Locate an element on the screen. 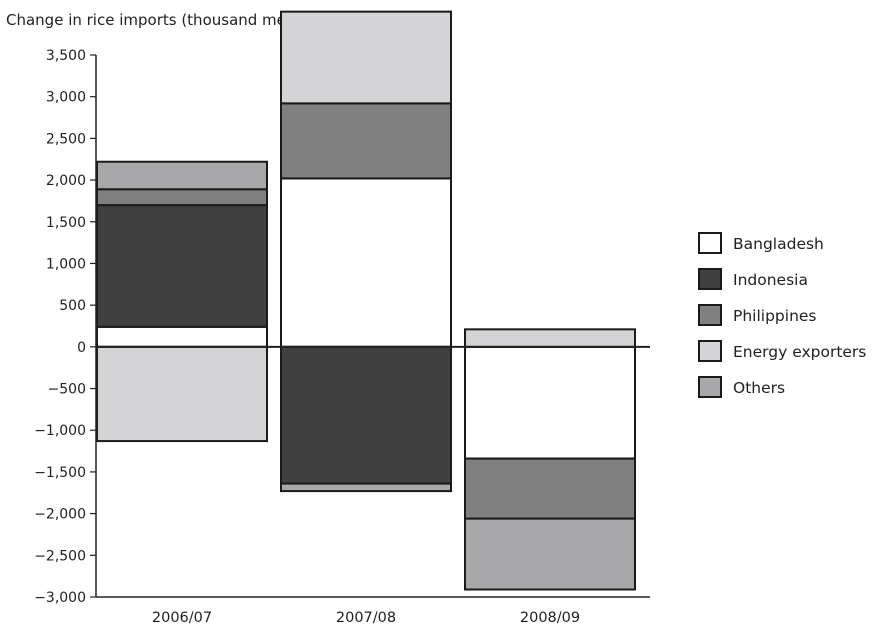  y-tick-label: −1,500 is located at coordinates (60, 473).